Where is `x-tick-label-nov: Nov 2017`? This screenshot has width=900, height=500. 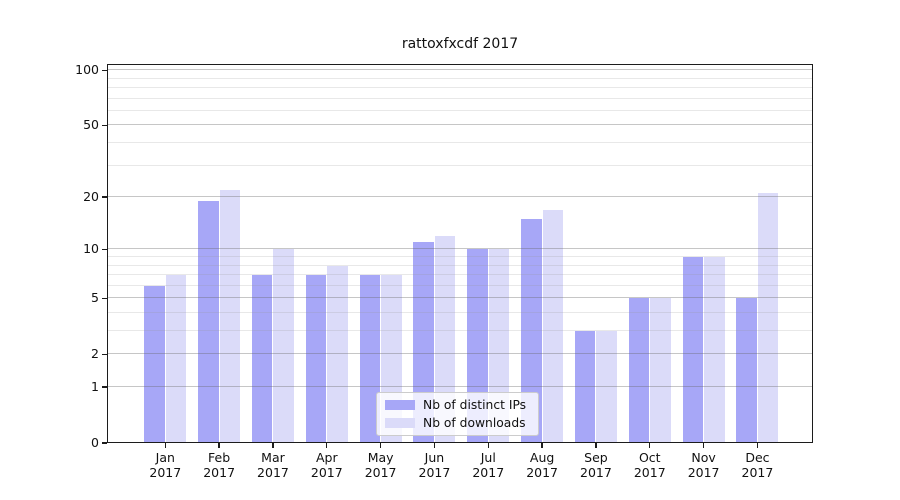
x-tick-label-nov: Nov 2017 is located at coordinates (704, 465).